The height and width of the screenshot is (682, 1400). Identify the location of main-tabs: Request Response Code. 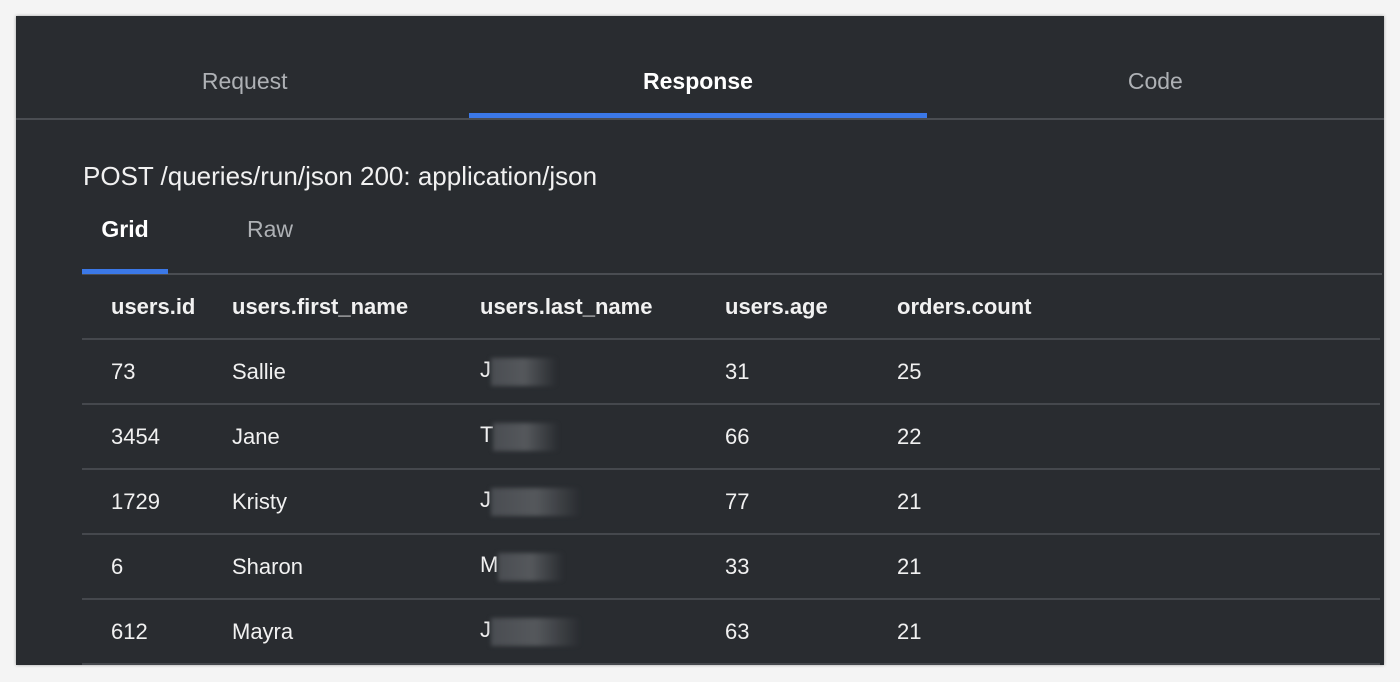
(700, 68).